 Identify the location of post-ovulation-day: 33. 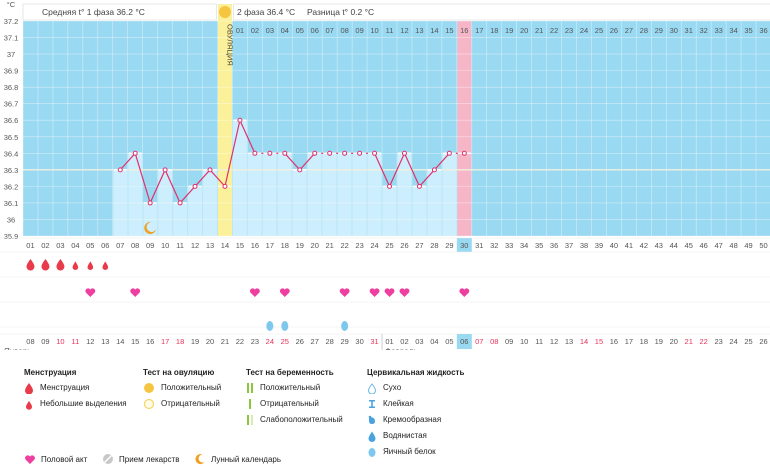
(718, 30).